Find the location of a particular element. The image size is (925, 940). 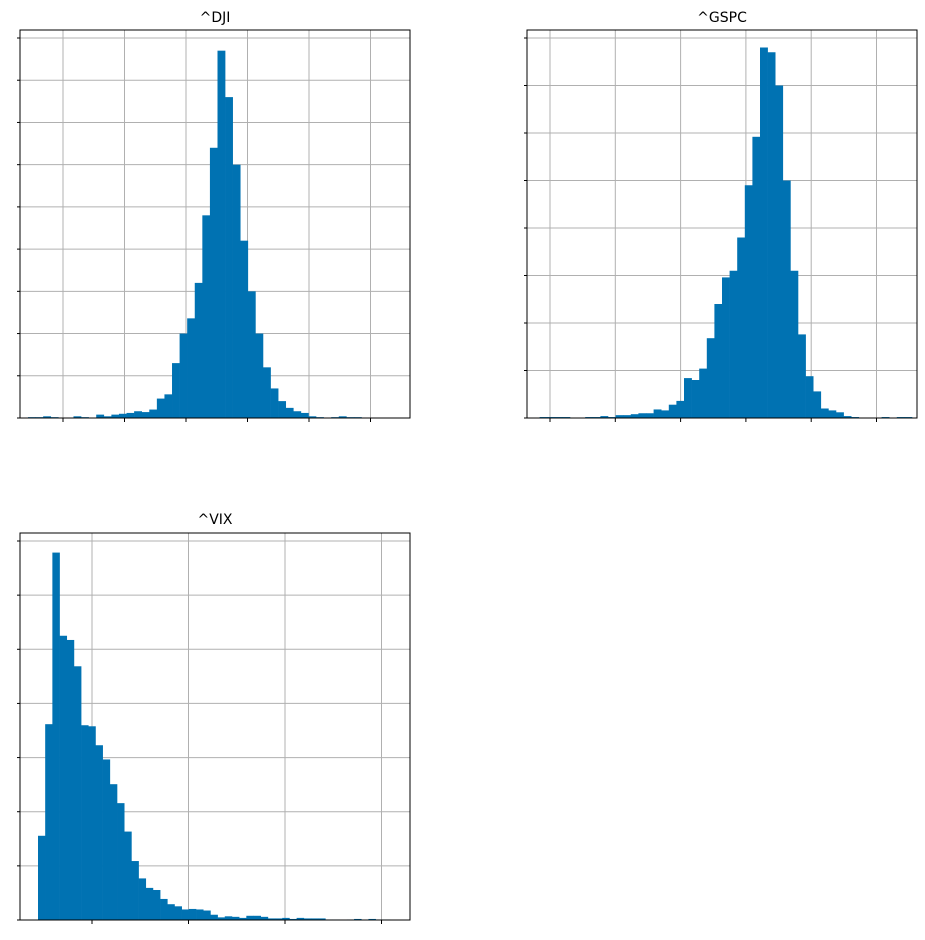

panel-title-gspc: ^GSPC is located at coordinates (722, 18).